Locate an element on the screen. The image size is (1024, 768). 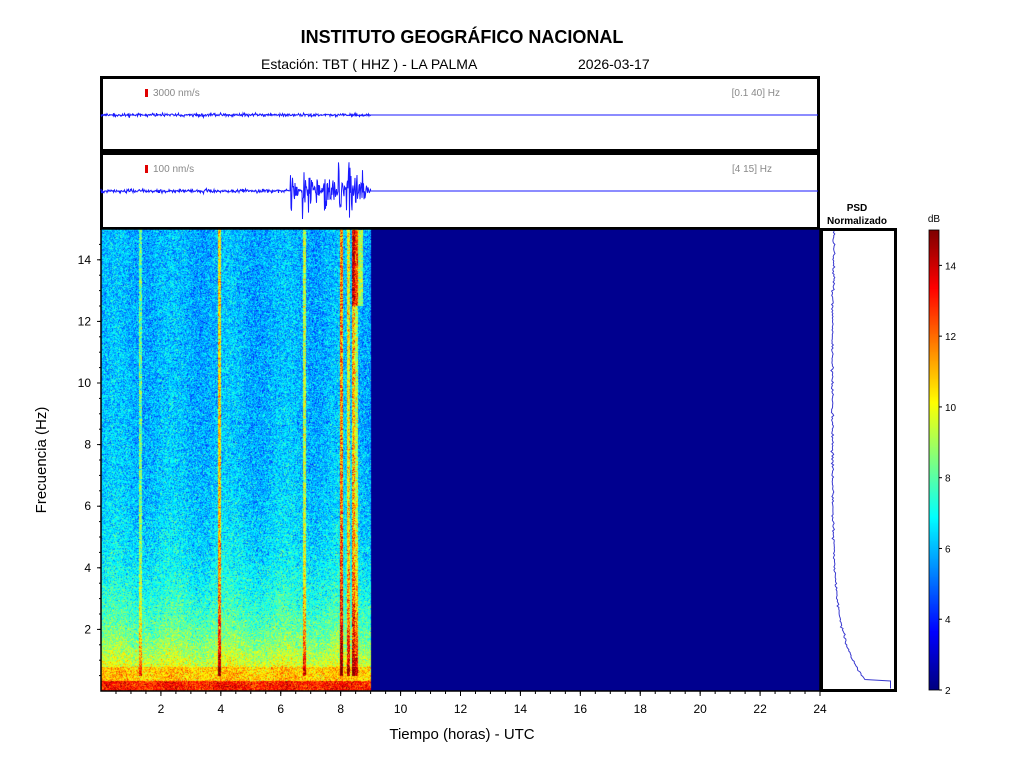
colorbar-tick-label: 10 is located at coordinates (951, 408).